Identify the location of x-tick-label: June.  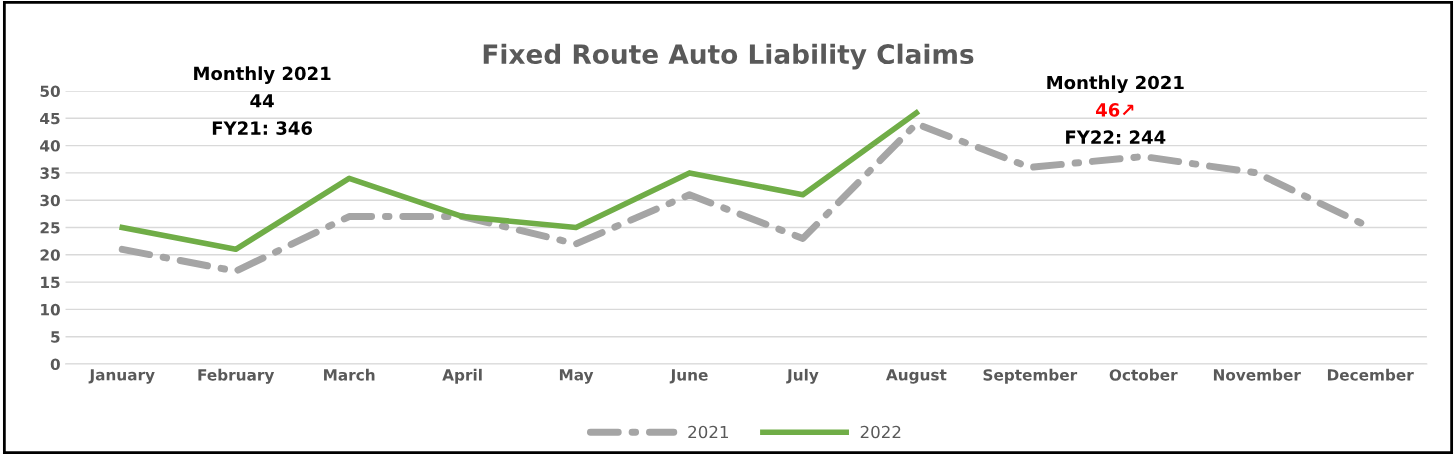
(688, 376).